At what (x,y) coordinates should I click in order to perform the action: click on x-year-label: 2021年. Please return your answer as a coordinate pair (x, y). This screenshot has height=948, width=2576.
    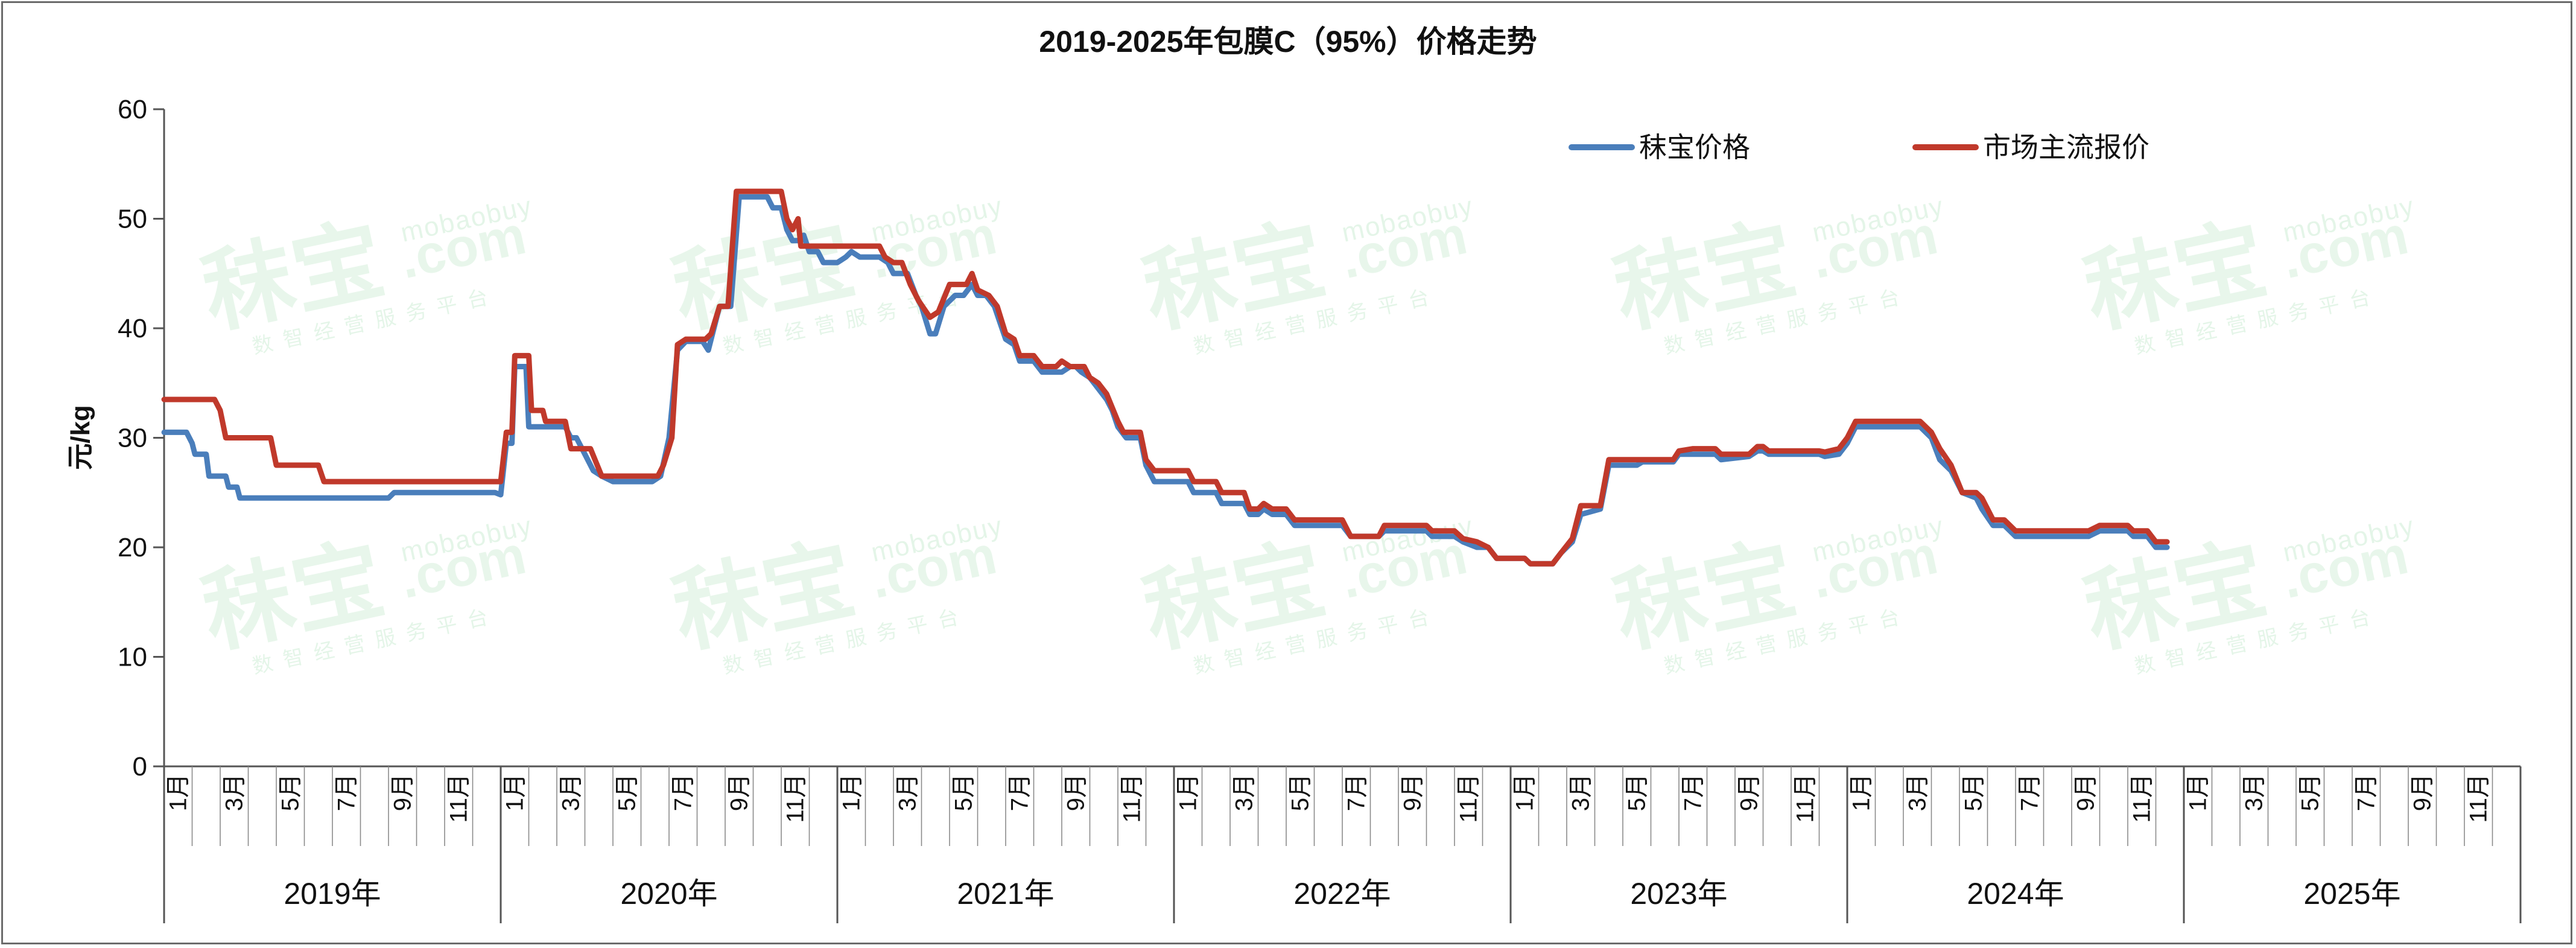
    Looking at the image, I should click on (1005, 894).